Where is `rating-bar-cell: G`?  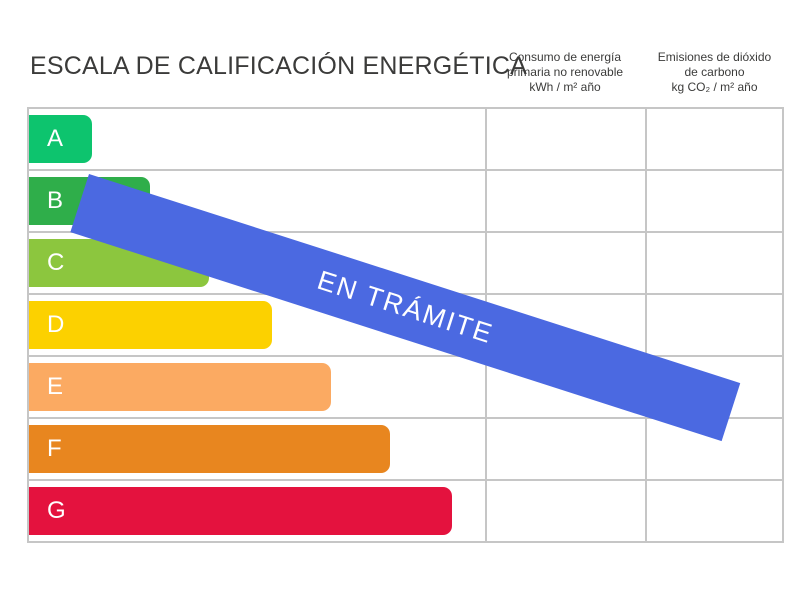
rating-bar-cell: G is located at coordinates (257, 511).